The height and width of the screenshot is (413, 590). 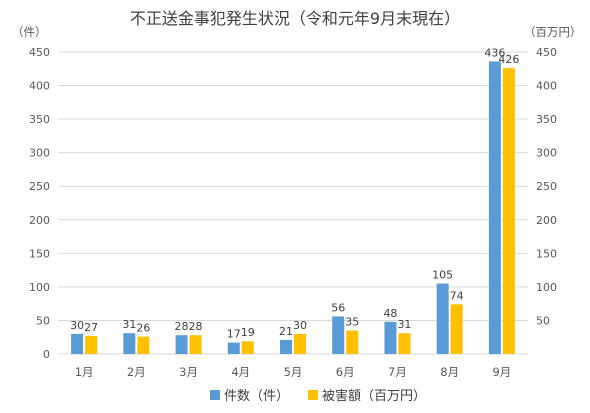 I want to click on left-tick-label: 350, so click(x=39, y=119).